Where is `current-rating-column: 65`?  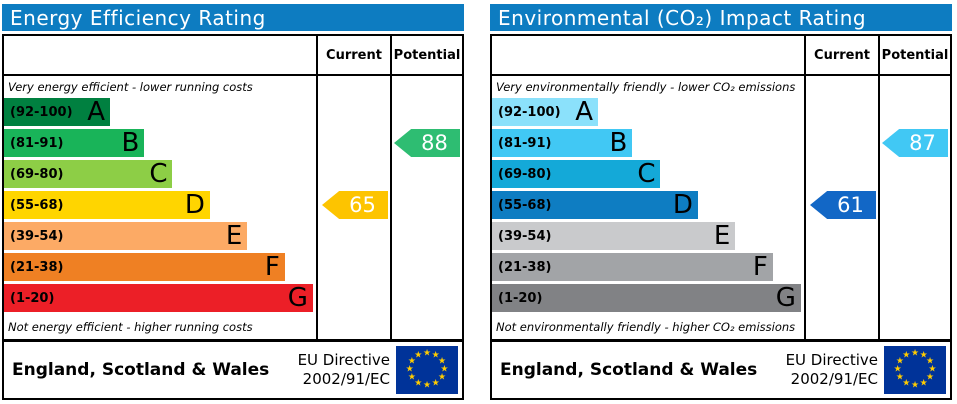
current-rating-column: 65 is located at coordinates (355, 207).